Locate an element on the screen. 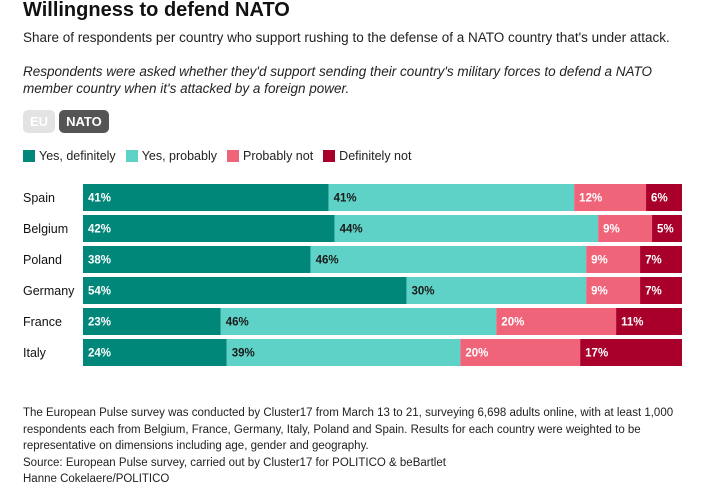  data-label-france-yes-probably: 46% is located at coordinates (237, 323).